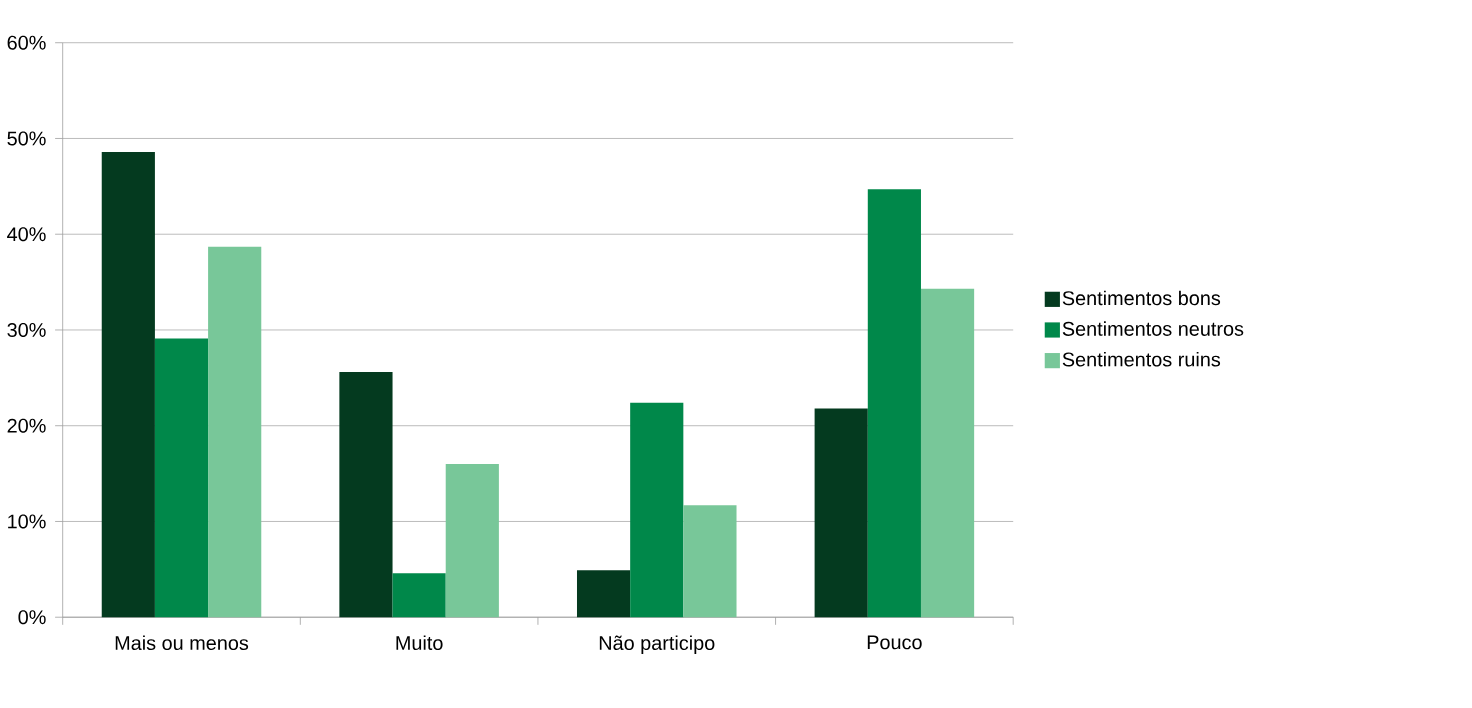 This screenshot has width=1472, height=708. Describe the element at coordinates (419, 642) in the screenshot. I see `x-tick-label: Muito` at that location.